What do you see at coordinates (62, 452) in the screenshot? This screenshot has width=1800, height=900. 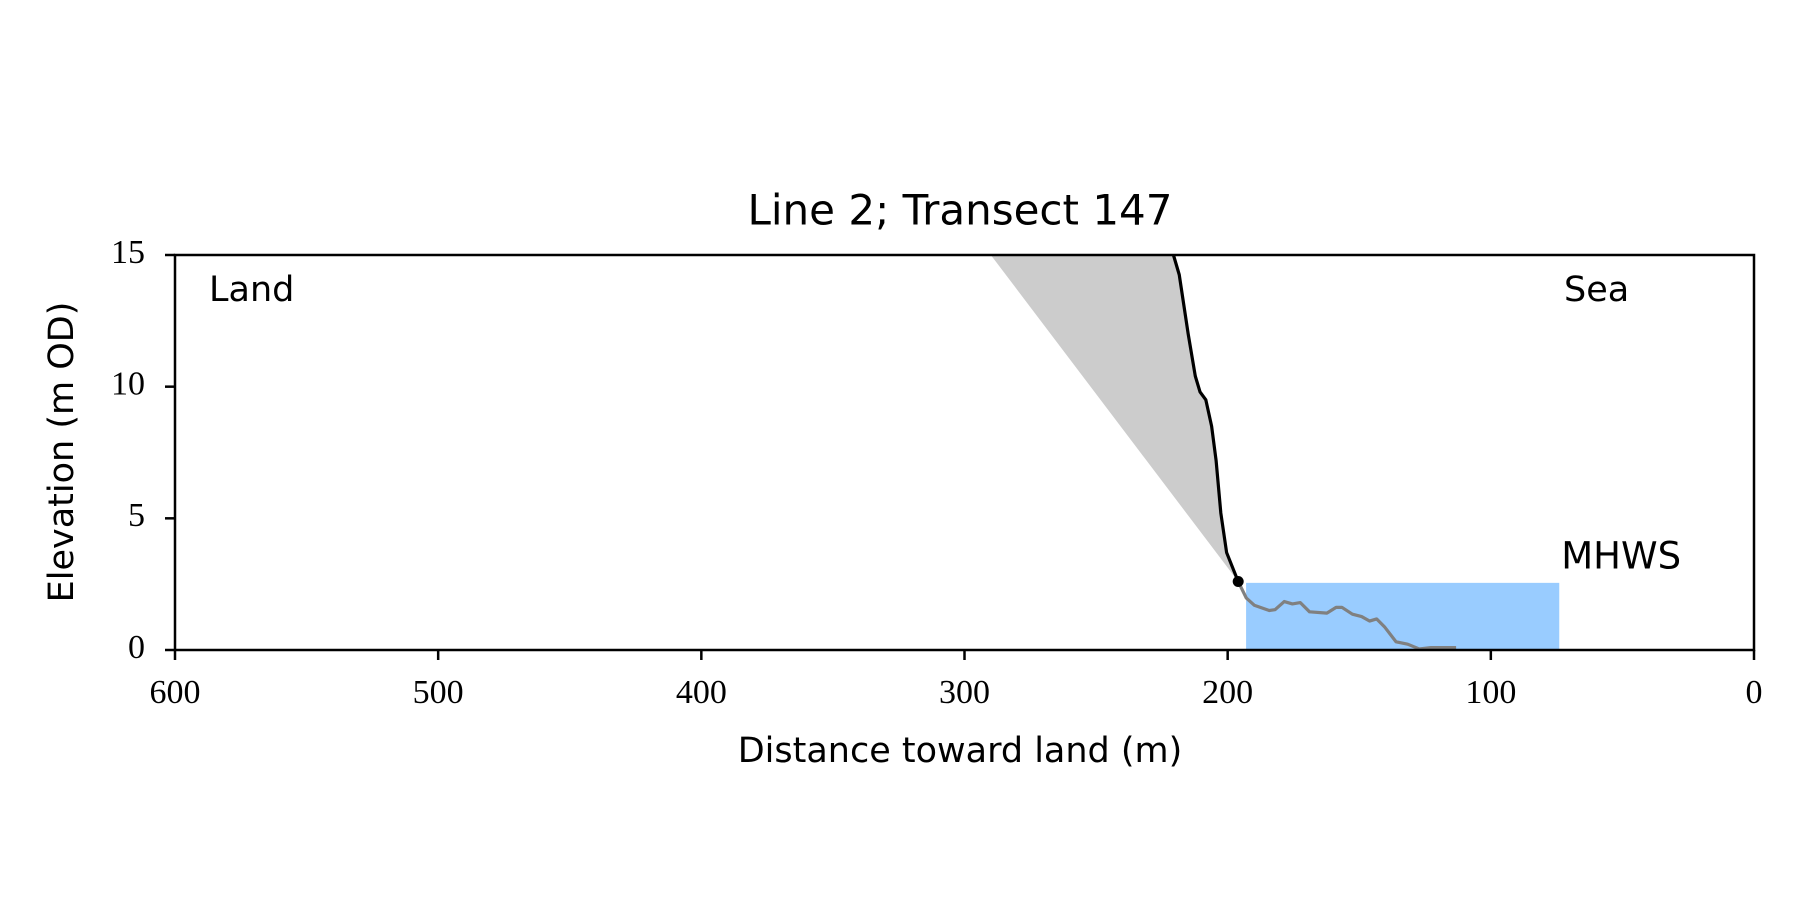 I see `y-axis-label: Elevation (m OD)` at bounding box center [62, 452].